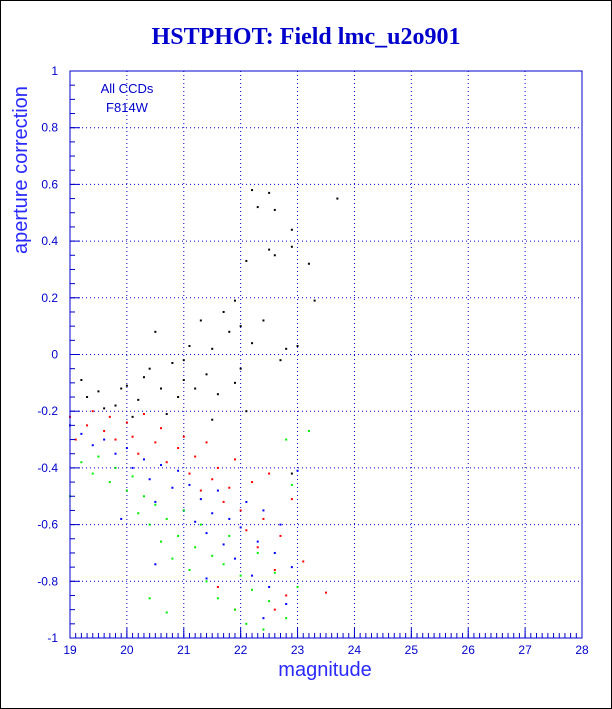 This screenshot has width=612, height=709. I want to click on y-tick-label: -1, so click(52, 638).